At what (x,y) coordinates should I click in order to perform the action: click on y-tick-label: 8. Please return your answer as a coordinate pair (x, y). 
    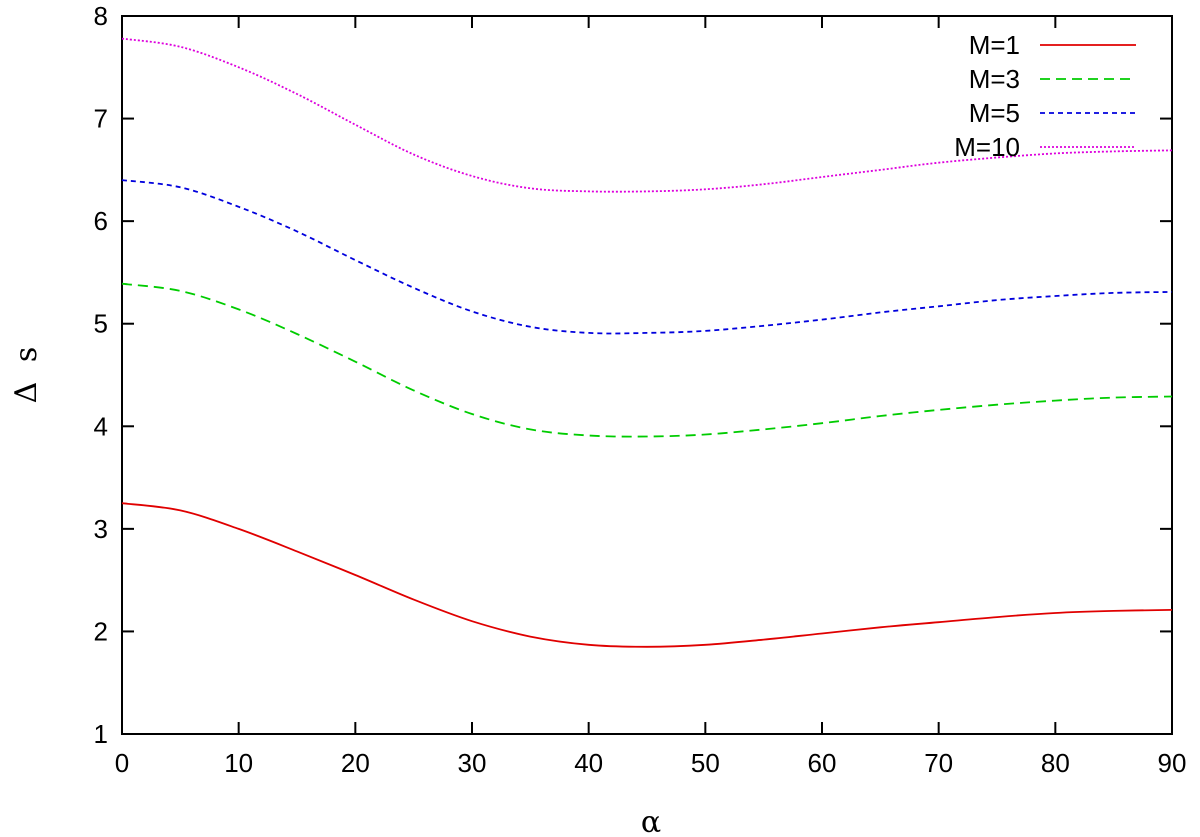
    Looking at the image, I should click on (101, 16).